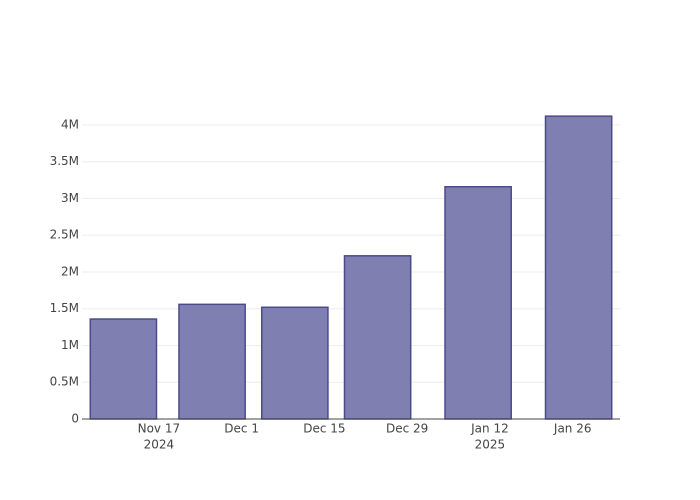 Image resolution: width=700 pixels, height=500 pixels. I want to click on y-tick-label: 3.5M, so click(64, 161).